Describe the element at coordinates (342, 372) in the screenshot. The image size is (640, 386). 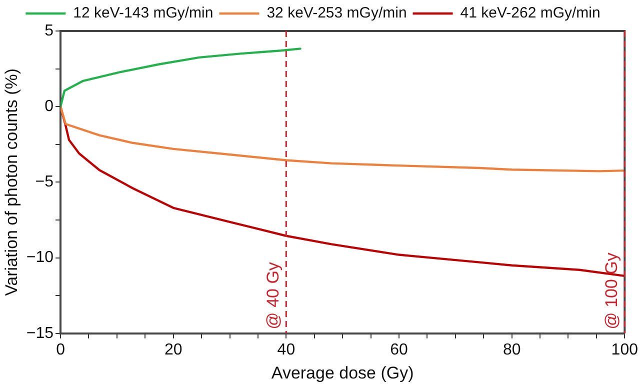
I see `x-axis-title: Average dose (Gy)` at that location.